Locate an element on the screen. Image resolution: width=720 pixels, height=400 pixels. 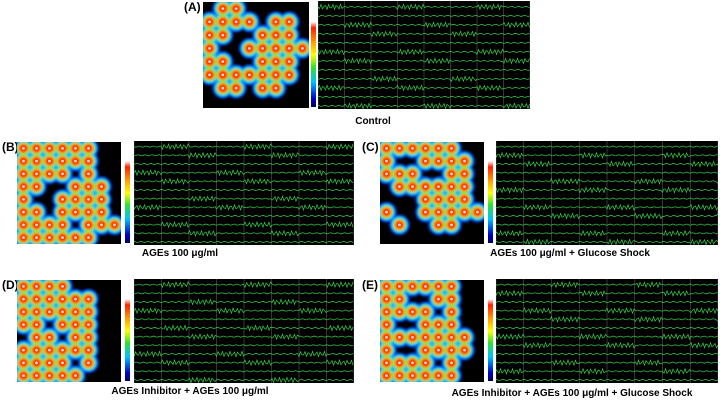
panel-letter: (C) is located at coordinates (370, 147).